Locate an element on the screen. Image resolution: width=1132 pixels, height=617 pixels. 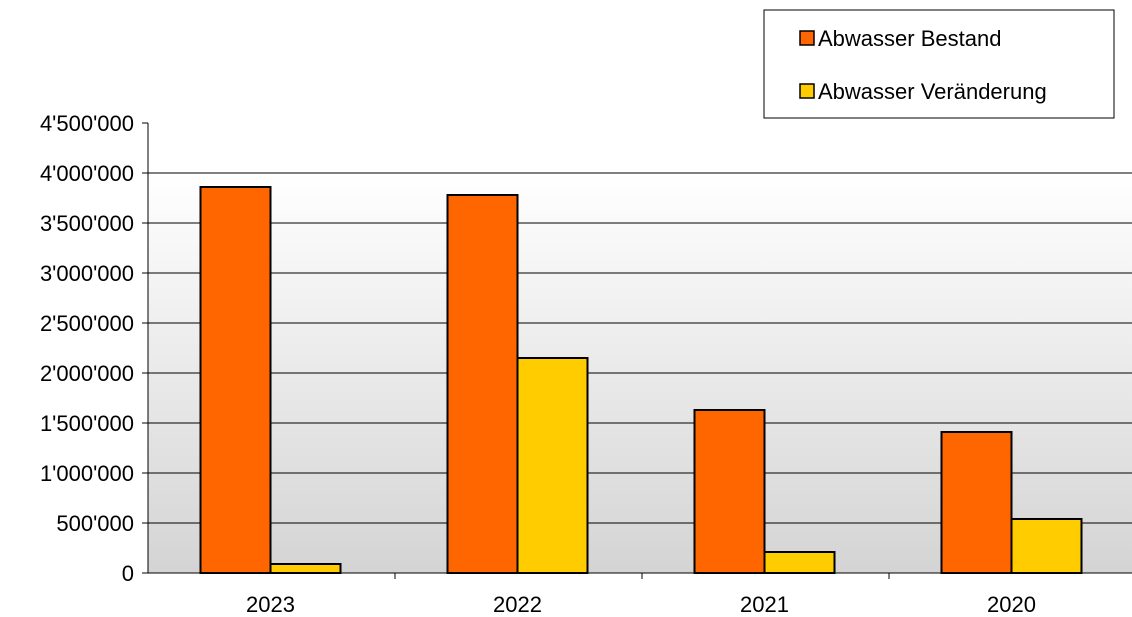
y-tick-label: 4'500'000 is located at coordinates (87, 123).